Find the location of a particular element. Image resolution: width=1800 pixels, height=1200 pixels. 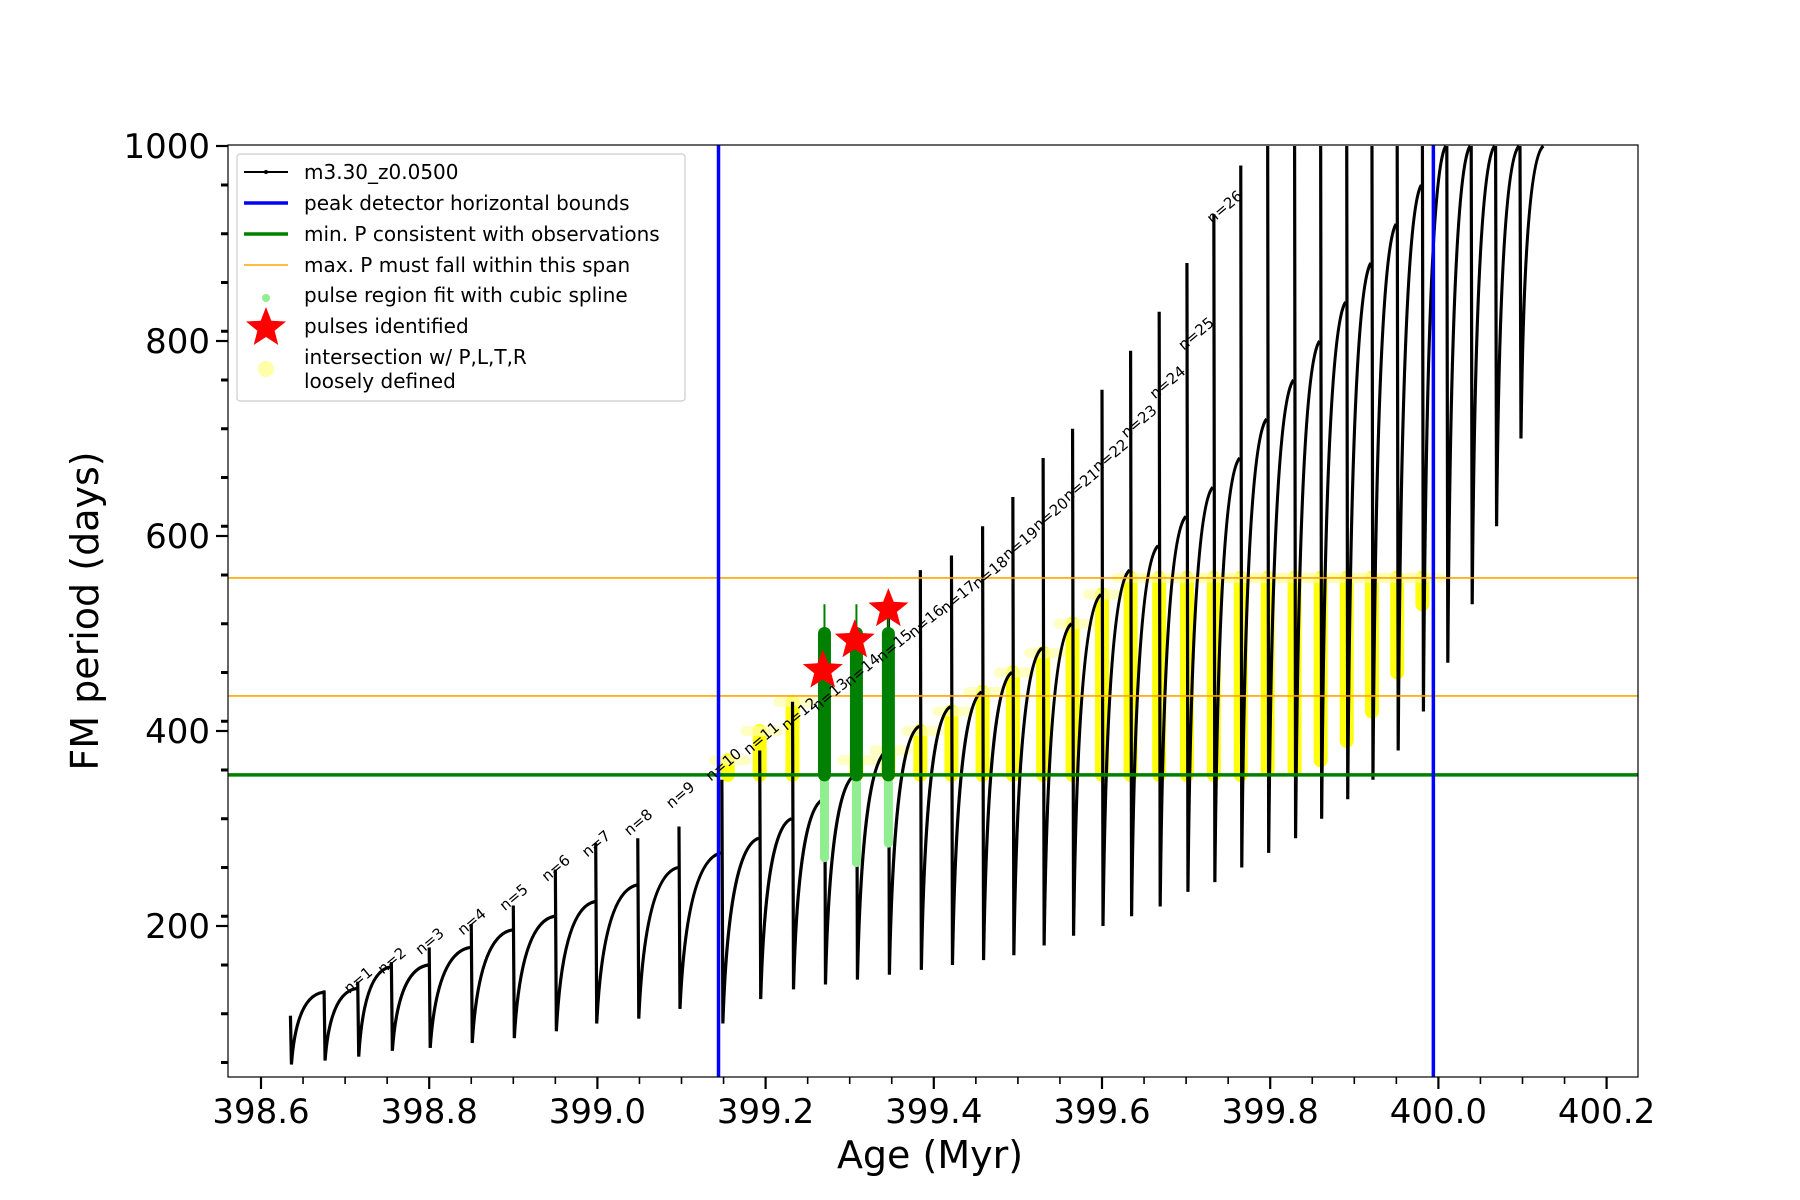

legend-label-4: pulse region fit with cubic spline is located at coordinates (466, 295).